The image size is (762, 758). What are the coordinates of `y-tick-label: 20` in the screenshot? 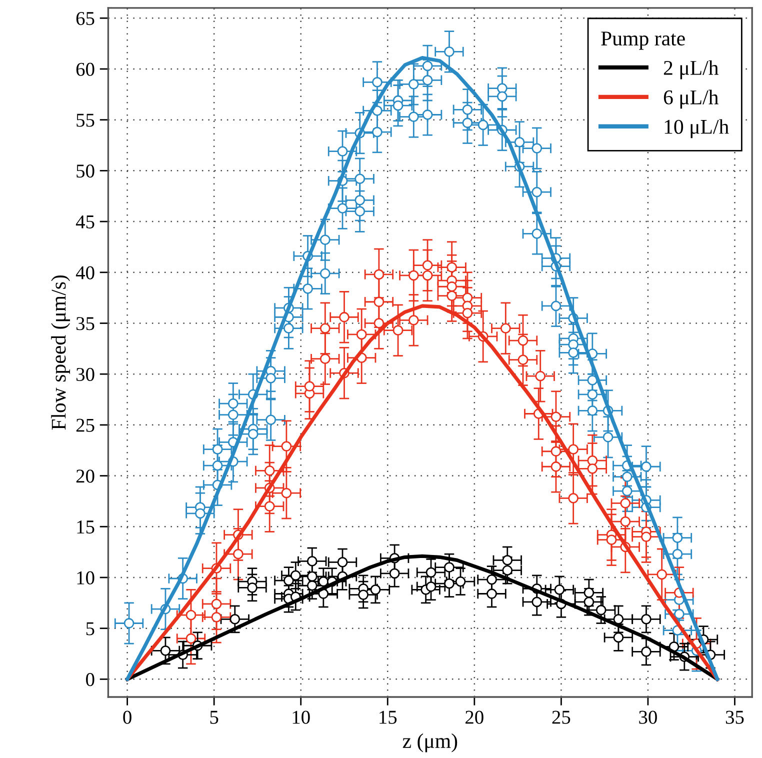 It's located at (85, 476).